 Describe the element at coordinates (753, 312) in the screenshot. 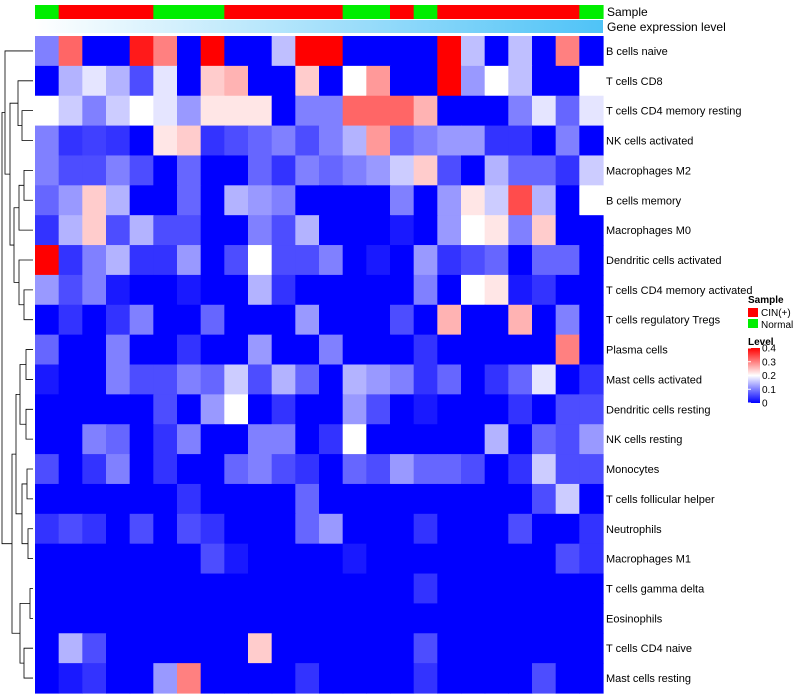

I see `legend-swatch-cin` at that location.